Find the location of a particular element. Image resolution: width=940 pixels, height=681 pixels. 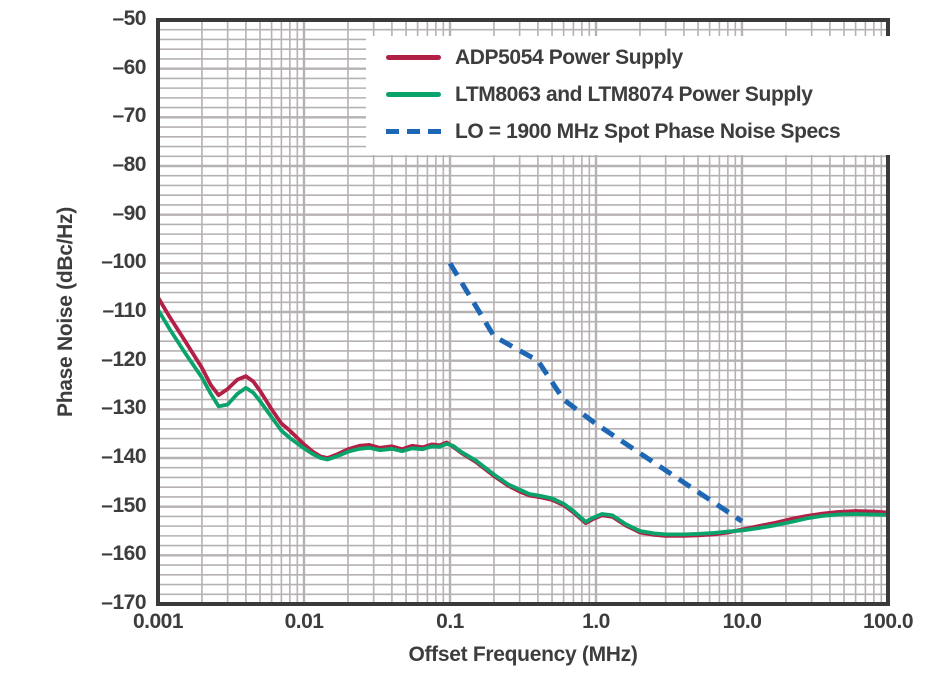

legend-item-ltm8063-ltm8074: LTM8063 and LTM8074 Power Supply is located at coordinates (647, 94).